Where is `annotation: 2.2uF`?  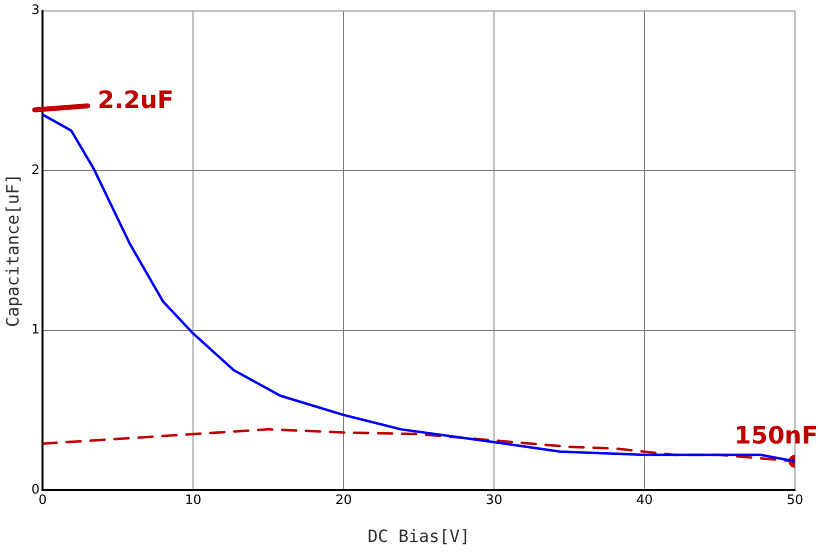 annotation: 2.2uF is located at coordinates (136, 100).